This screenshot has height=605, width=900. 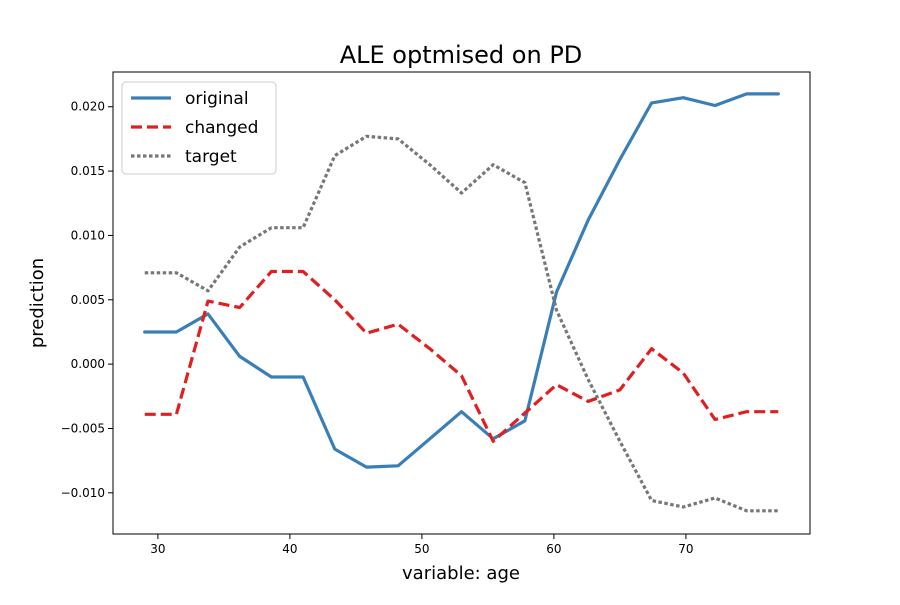 I want to click on legend-label-target: target, so click(x=211, y=157).